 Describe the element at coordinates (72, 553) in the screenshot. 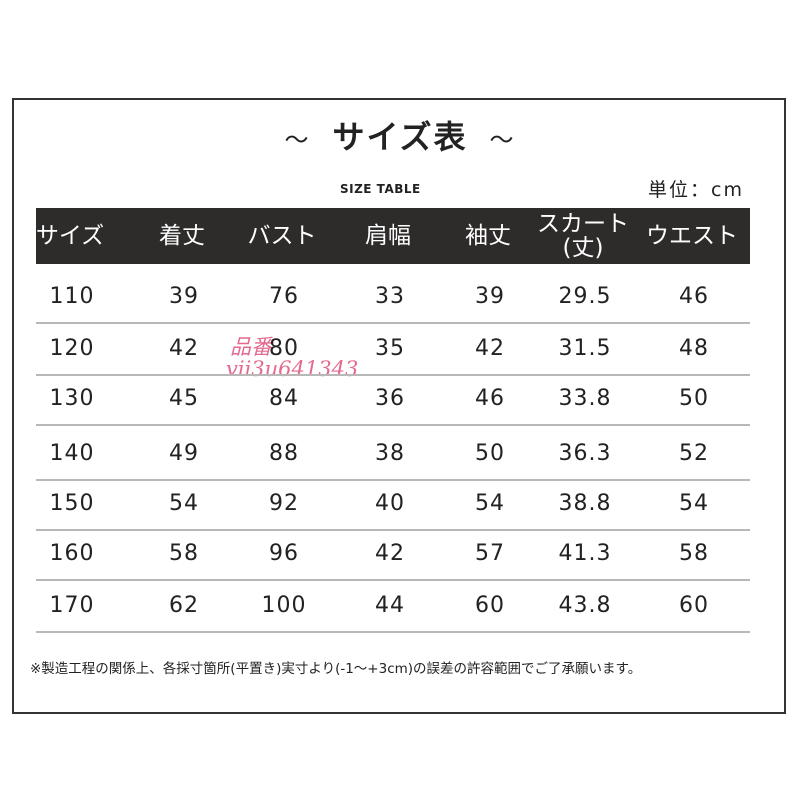

I see `table-cell: 160` at that location.